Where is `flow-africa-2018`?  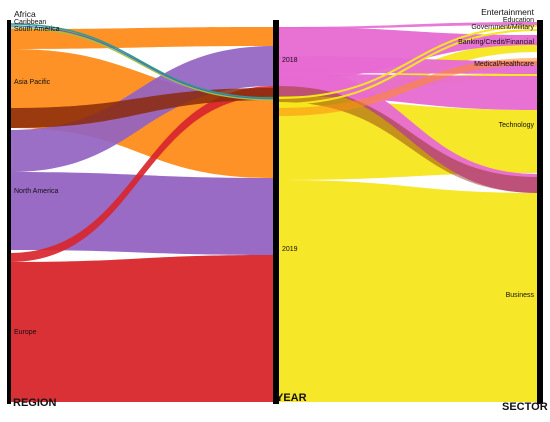
flow-africa-2018 is located at coordinates (142, 61).